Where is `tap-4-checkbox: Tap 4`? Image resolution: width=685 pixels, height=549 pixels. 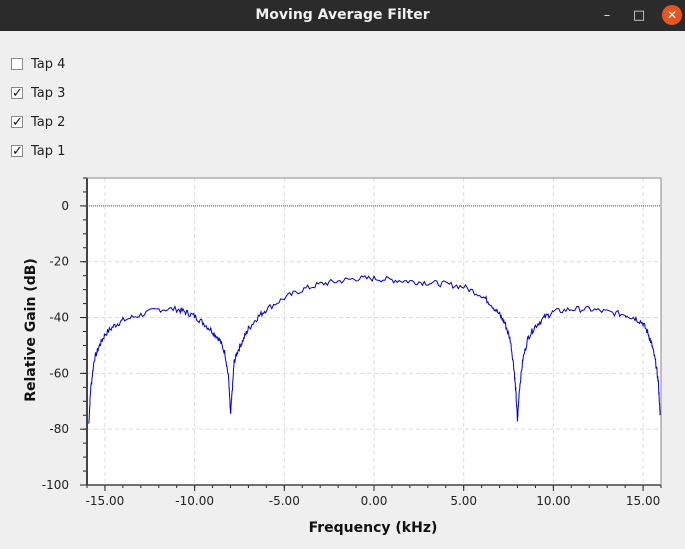
tap-4-checkbox: Tap 4 is located at coordinates (38, 64).